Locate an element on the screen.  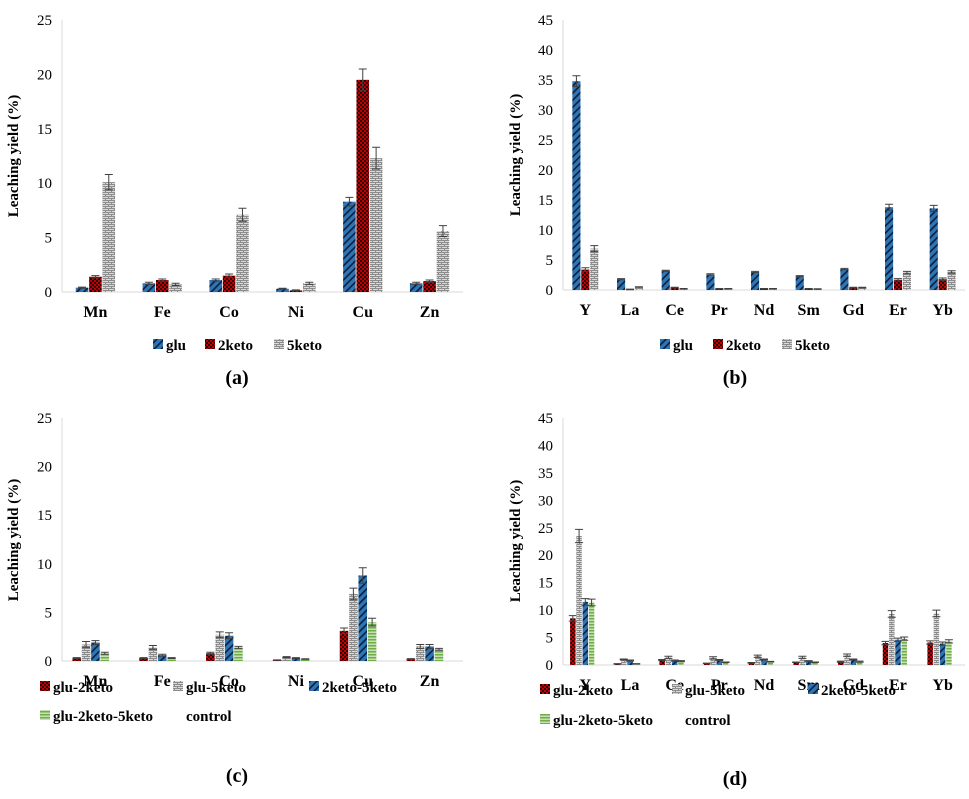
x-tick-label: Pr is located at coordinates (719, 685).